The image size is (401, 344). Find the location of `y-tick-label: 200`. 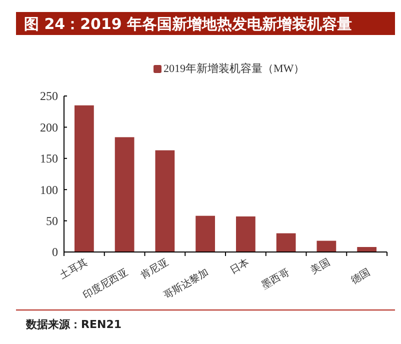

y-tick-label: 200 is located at coordinates (49, 127).